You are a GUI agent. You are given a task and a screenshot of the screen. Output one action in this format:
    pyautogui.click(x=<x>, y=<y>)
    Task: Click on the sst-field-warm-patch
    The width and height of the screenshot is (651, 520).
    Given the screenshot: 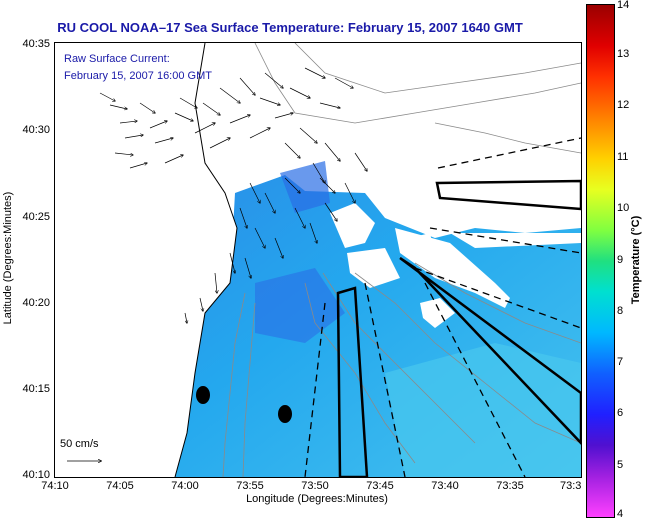 What is the action you would take?
    pyautogui.click(x=483, y=410)
    